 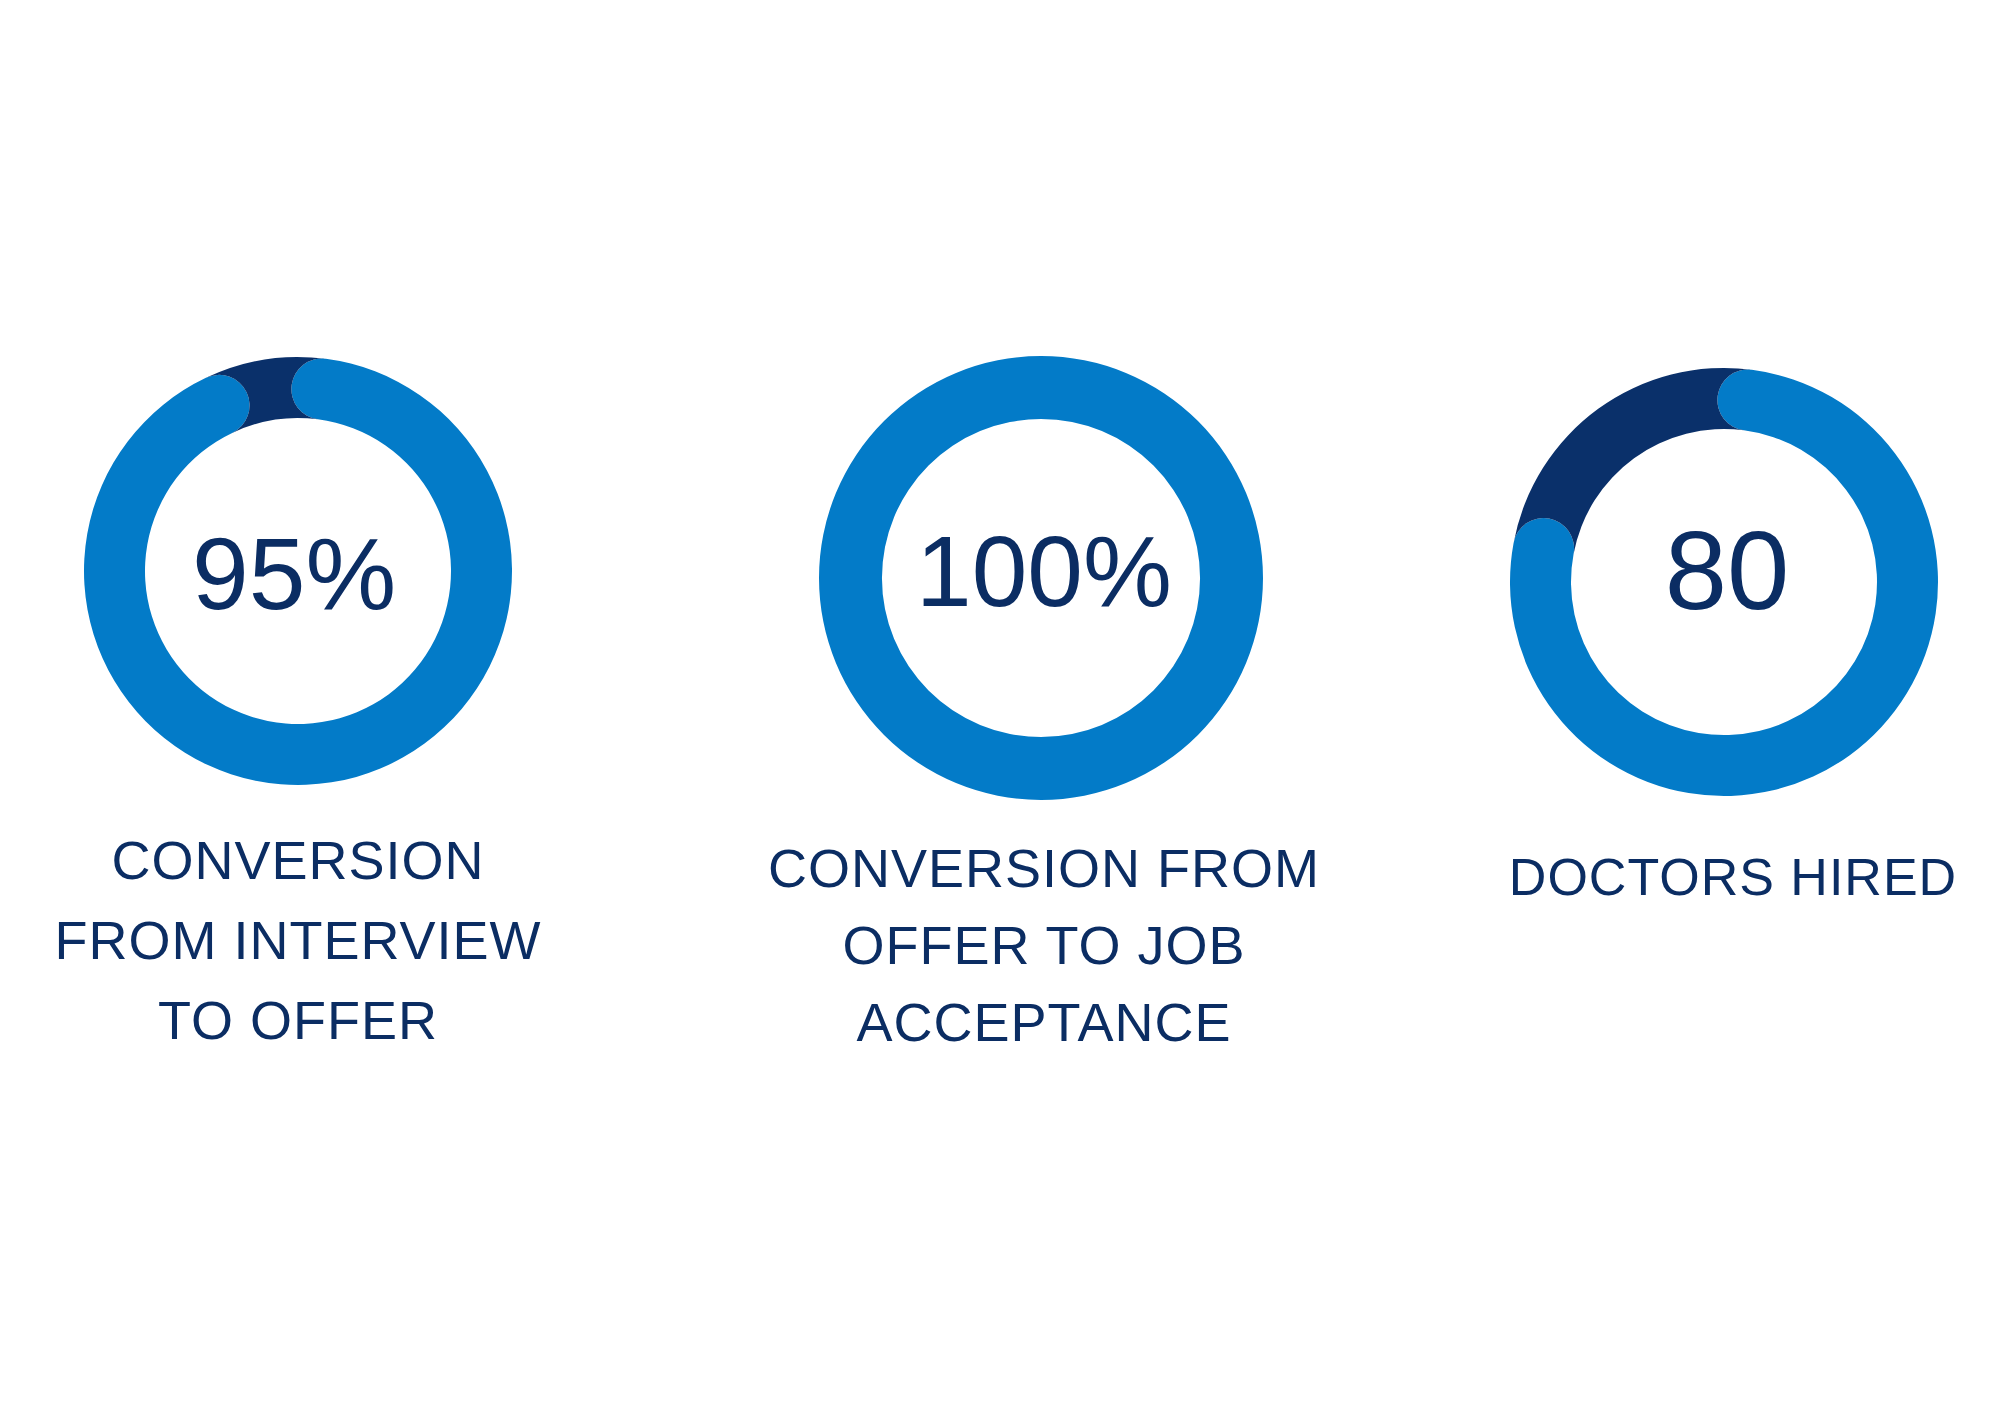 What do you see at coordinates (1044, 945) in the screenshot?
I see `text: CONVERSION FROM OFFER TO JOB ACCEPTANCE` at bounding box center [1044, 945].